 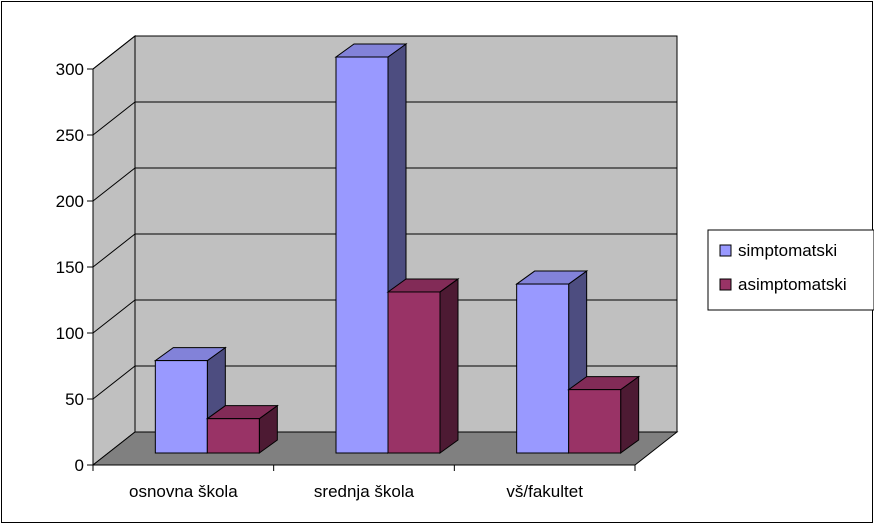 What do you see at coordinates (787, 250) in the screenshot?
I see `legend-label: simptomatski` at bounding box center [787, 250].